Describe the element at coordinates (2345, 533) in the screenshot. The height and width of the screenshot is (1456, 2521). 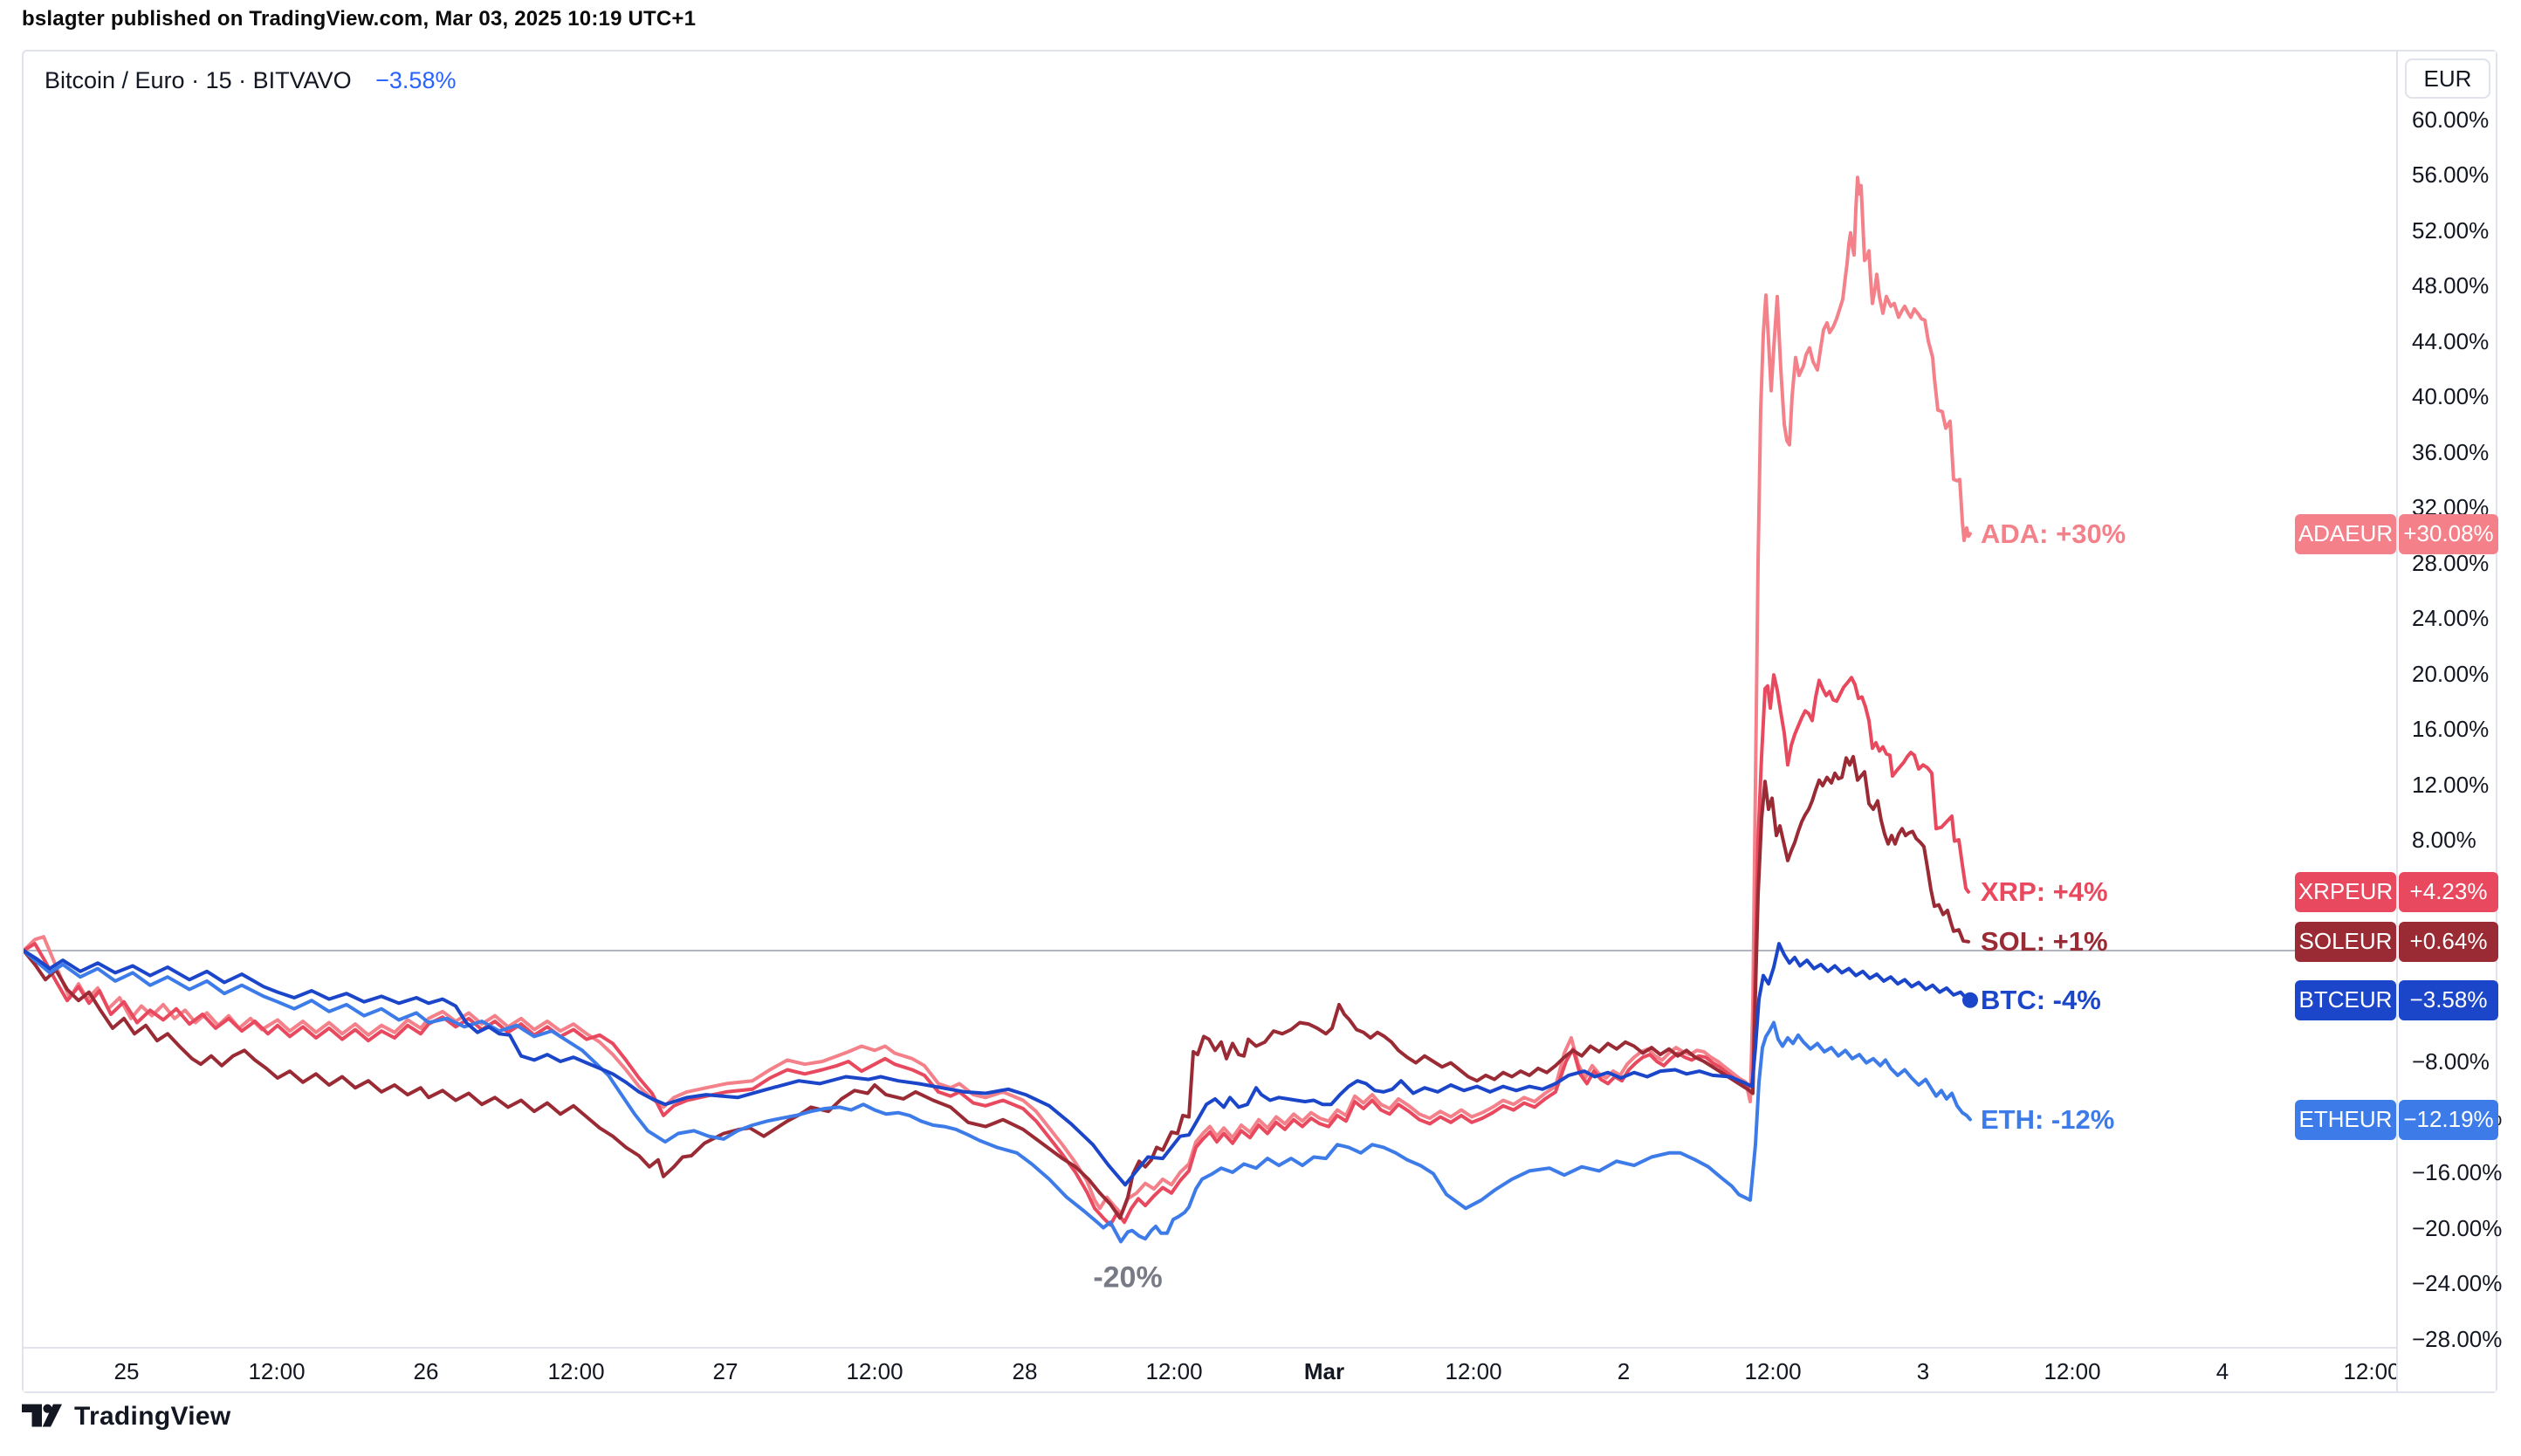
I see `badge-ticker: ADAEUR` at that location.